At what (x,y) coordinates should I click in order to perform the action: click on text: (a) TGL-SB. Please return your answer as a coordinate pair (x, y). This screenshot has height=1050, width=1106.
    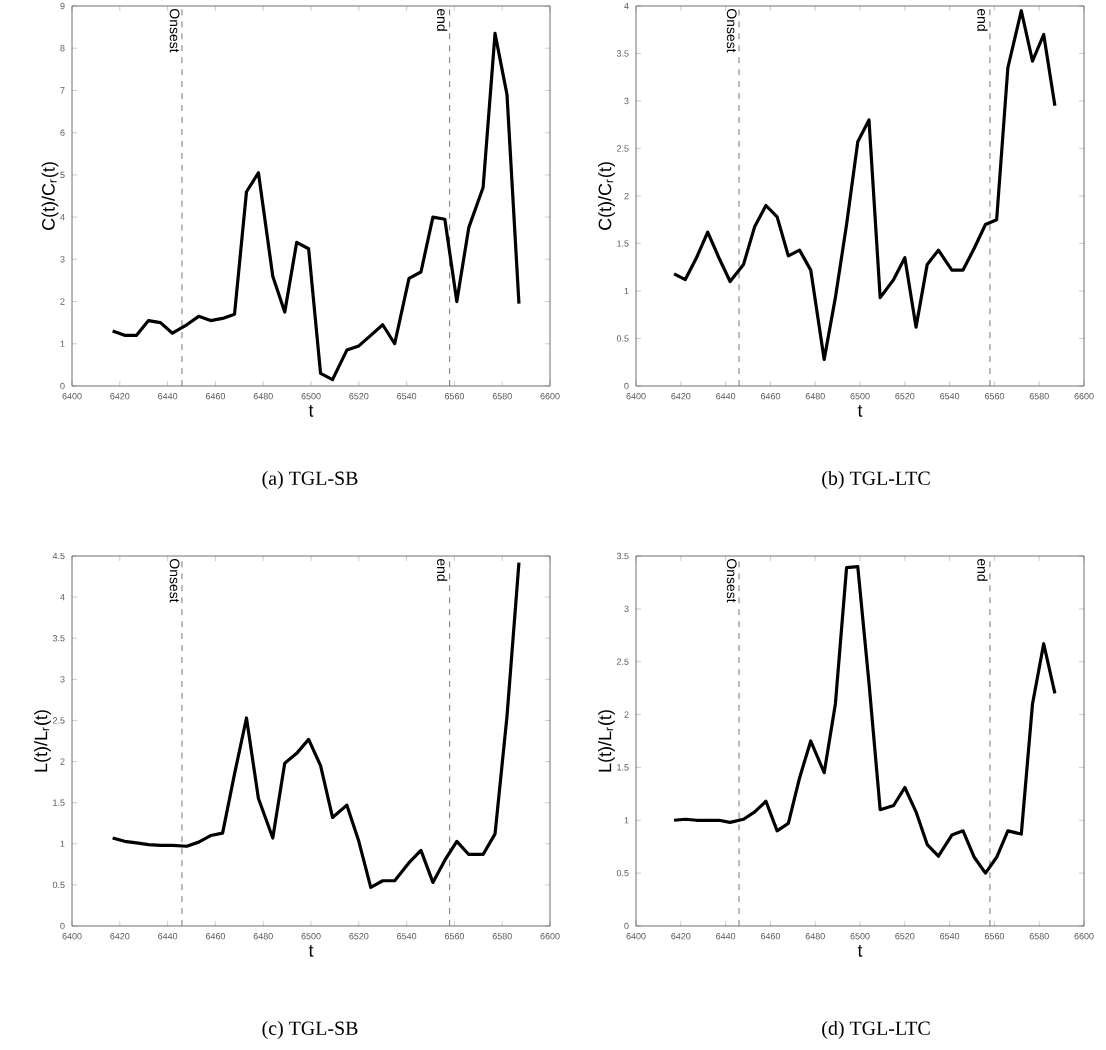
    Looking at the image, I should click on (310, 480).